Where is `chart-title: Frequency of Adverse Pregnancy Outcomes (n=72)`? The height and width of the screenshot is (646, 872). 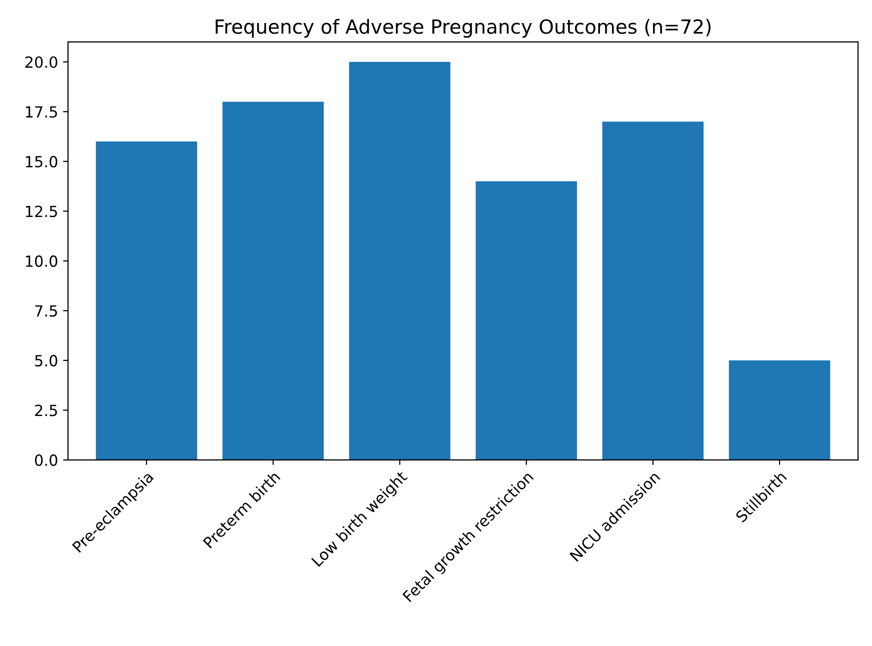 chart-title: Frequency of Adverse Pregnancy Outcomes (n=72) is located at coordinates (463, 28).